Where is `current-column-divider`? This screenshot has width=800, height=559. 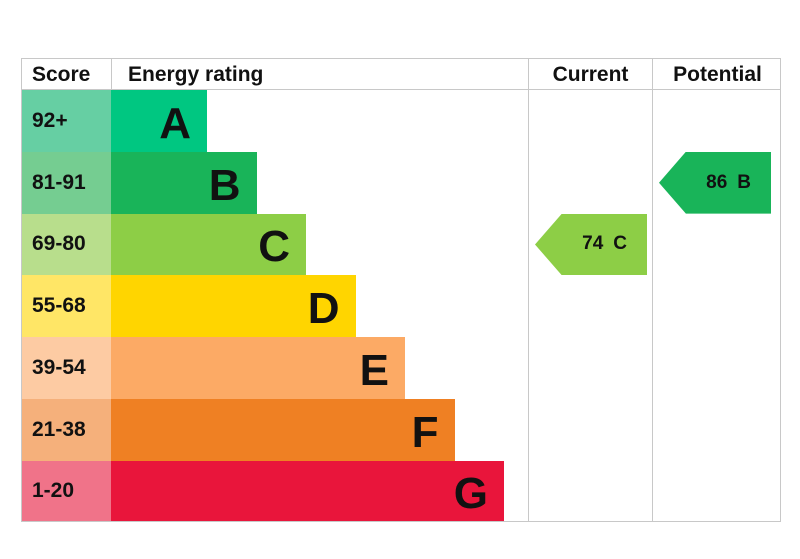
current-column-divider is located at coordinates (528, 290).